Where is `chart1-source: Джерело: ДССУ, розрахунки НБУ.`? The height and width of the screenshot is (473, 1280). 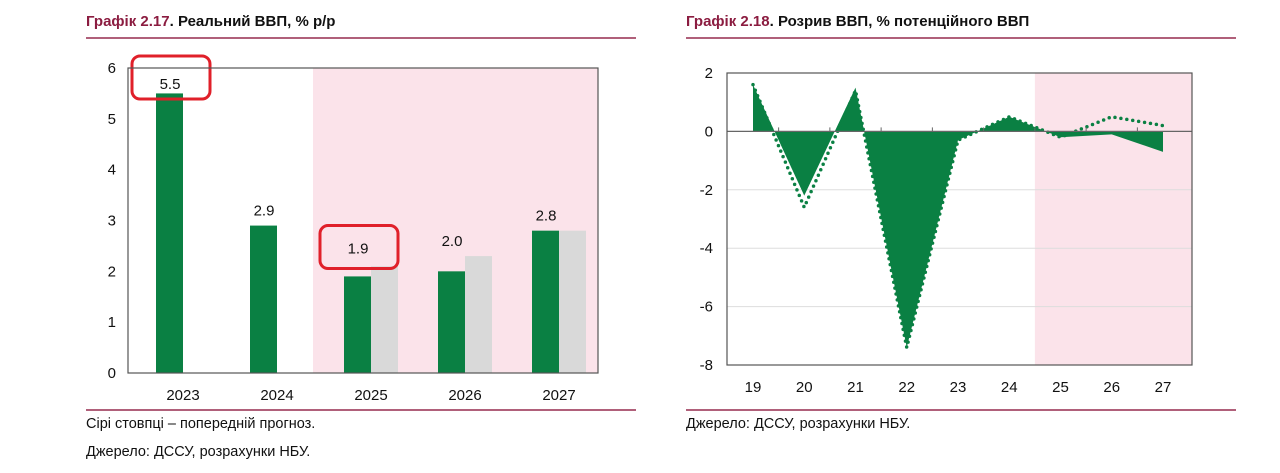 chart1-source: Джерело: ДССУ, розрахунки НБУ. is located at coordinates (198, 452).